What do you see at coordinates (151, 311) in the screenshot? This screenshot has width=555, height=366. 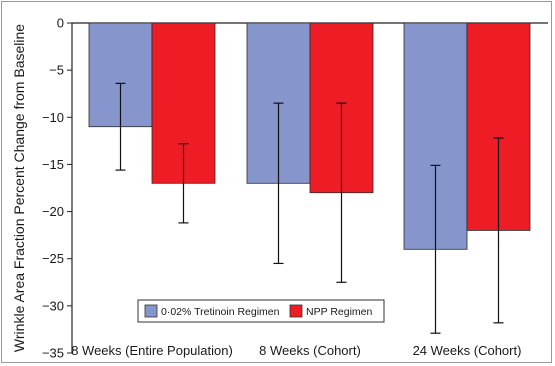 I see `legend-swatch-tretinoin` at bounding box center [151, 311].